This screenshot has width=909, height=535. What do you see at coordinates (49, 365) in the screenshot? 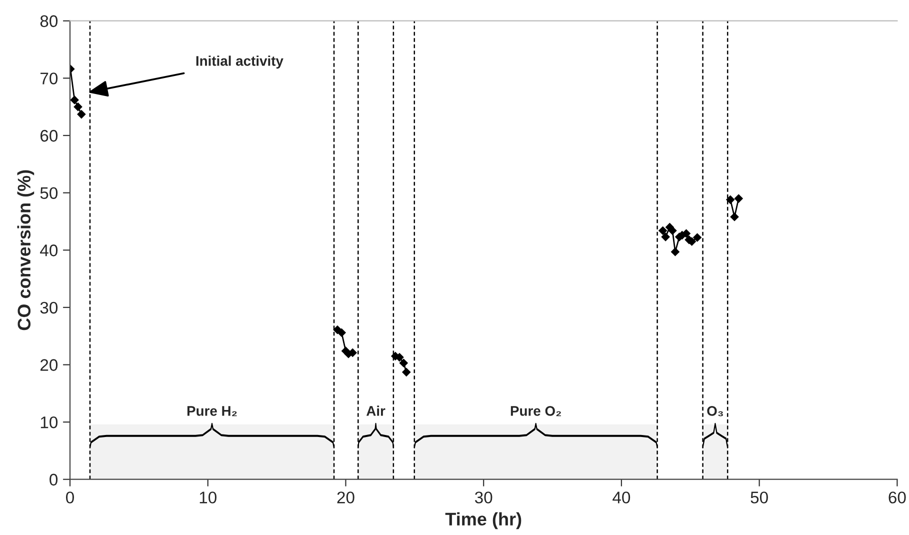
I see `y-tick-label: 20` at bounding box center [49, 365].